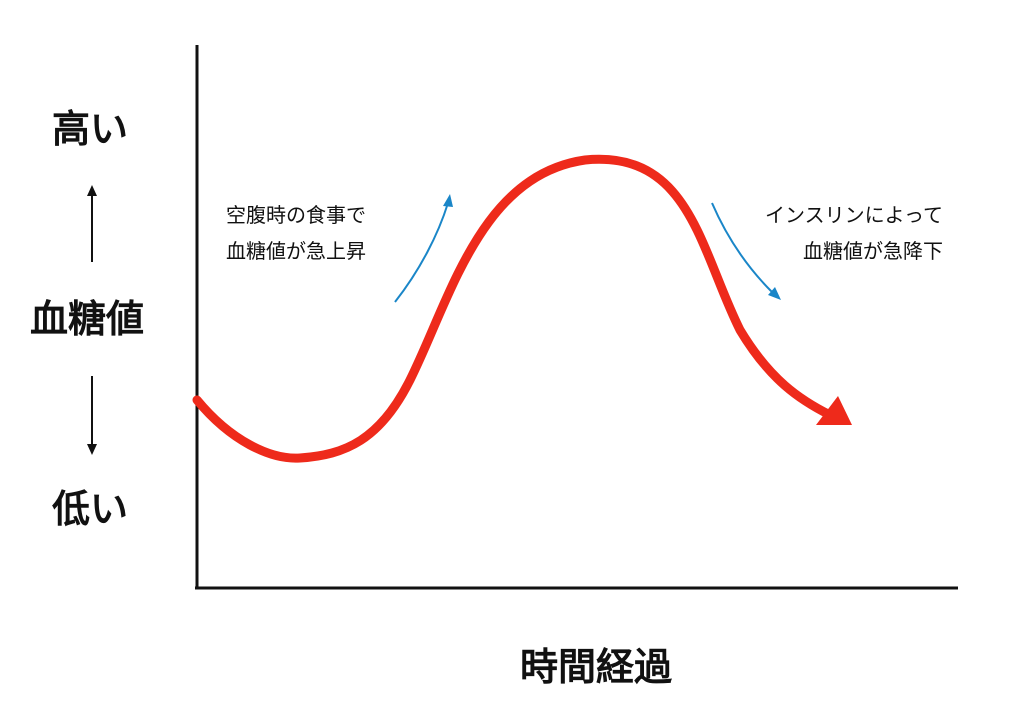 This screenshot has height=706, width=1024. What do you see at coordinates (92, 415) in the screenshot?
I see `arrow-down-icon` at bounding box center [92, 415].